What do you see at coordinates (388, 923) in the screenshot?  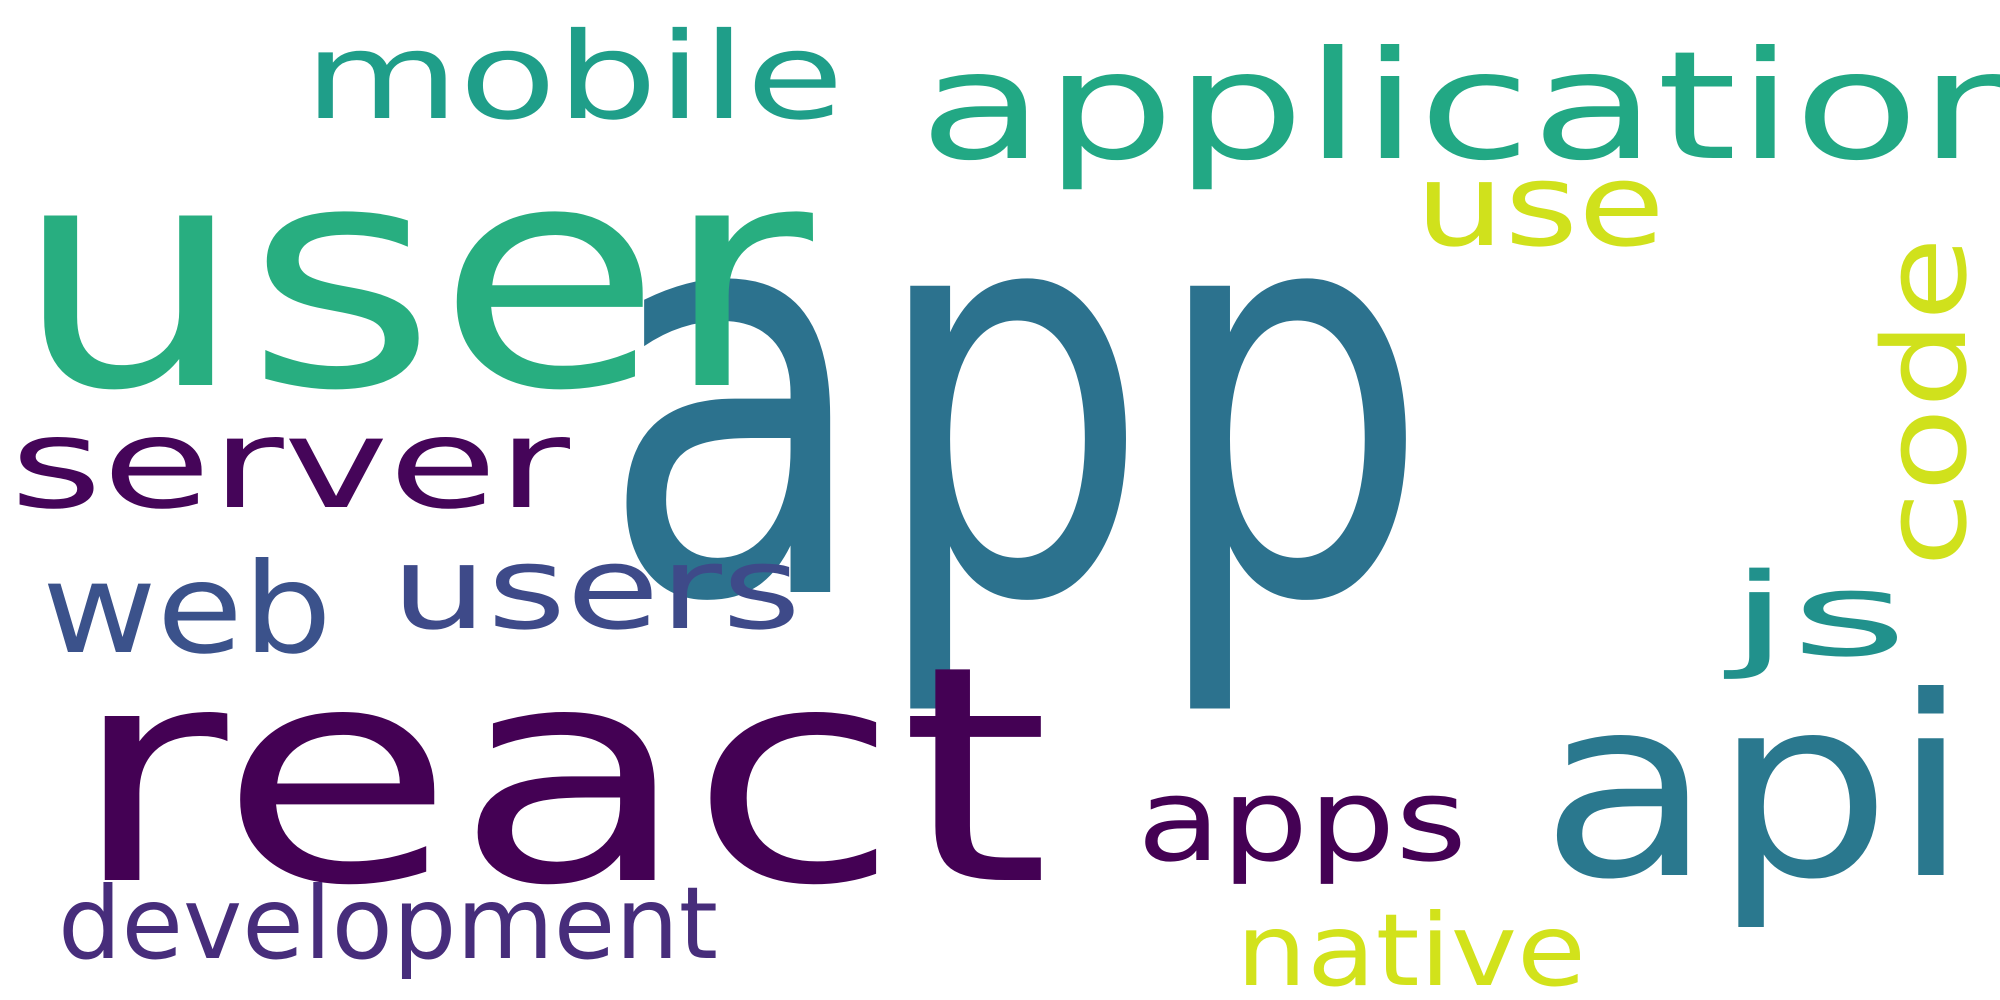 I see `word-development: development` at bounding box center [388, 923].